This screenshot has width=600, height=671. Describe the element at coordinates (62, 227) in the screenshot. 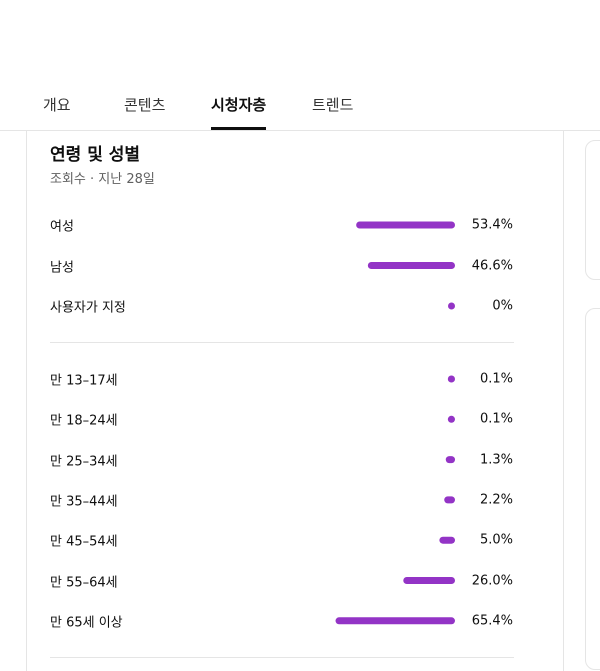

I see `row-label: 여성` at that location.